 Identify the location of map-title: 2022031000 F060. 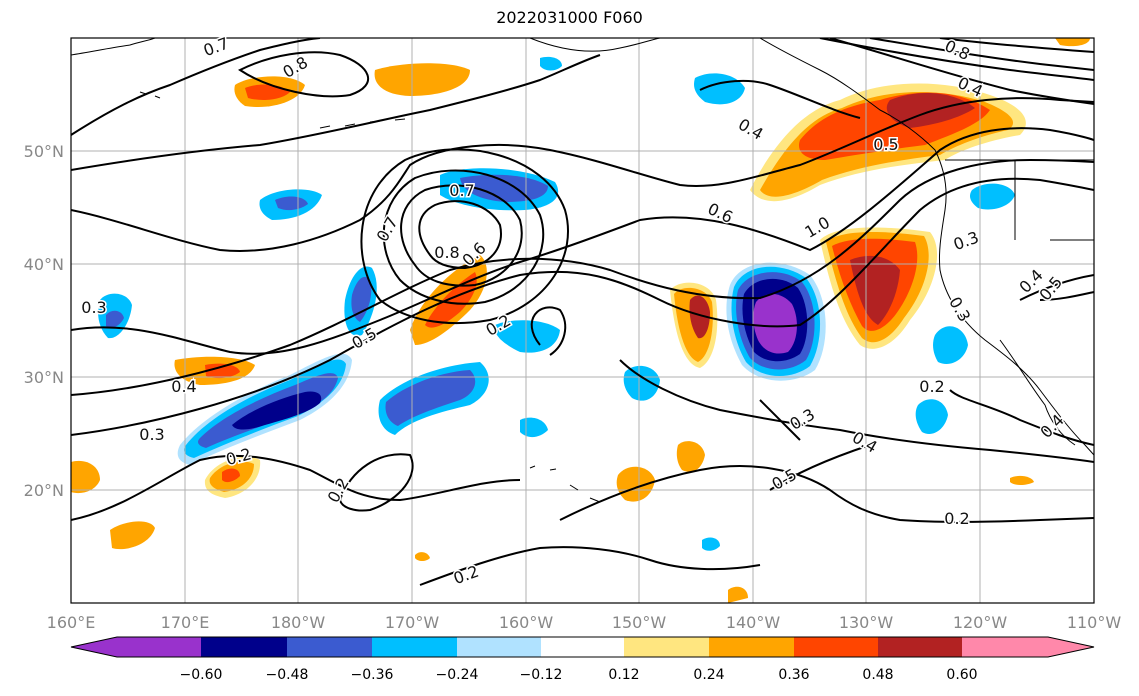
(569, 17).